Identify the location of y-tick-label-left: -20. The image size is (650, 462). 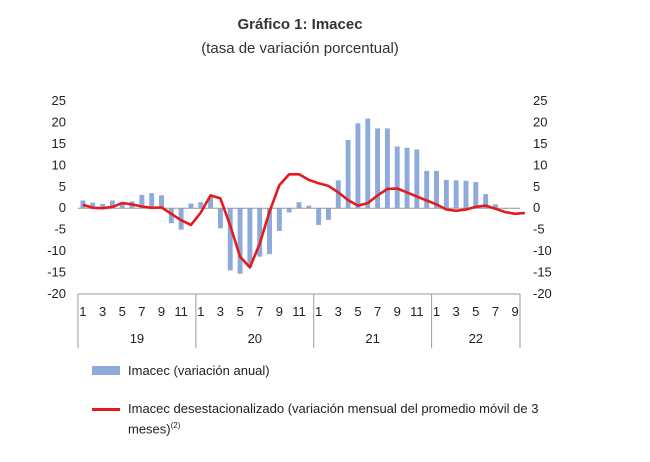
(56, 293).